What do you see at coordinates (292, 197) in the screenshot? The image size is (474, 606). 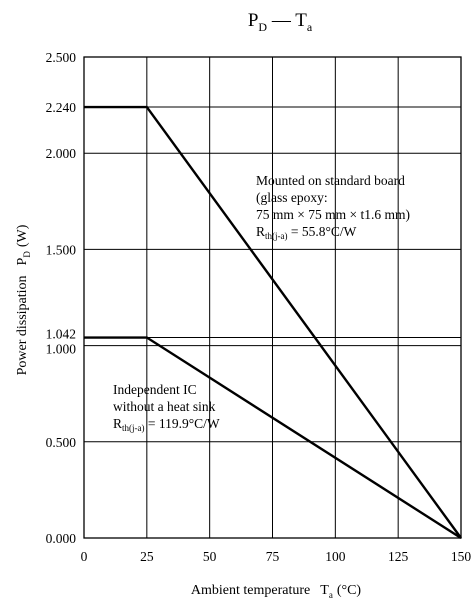 I see `annotation-standard-board-line-2: (glass epoxy:` at bounding box center [292, 197].